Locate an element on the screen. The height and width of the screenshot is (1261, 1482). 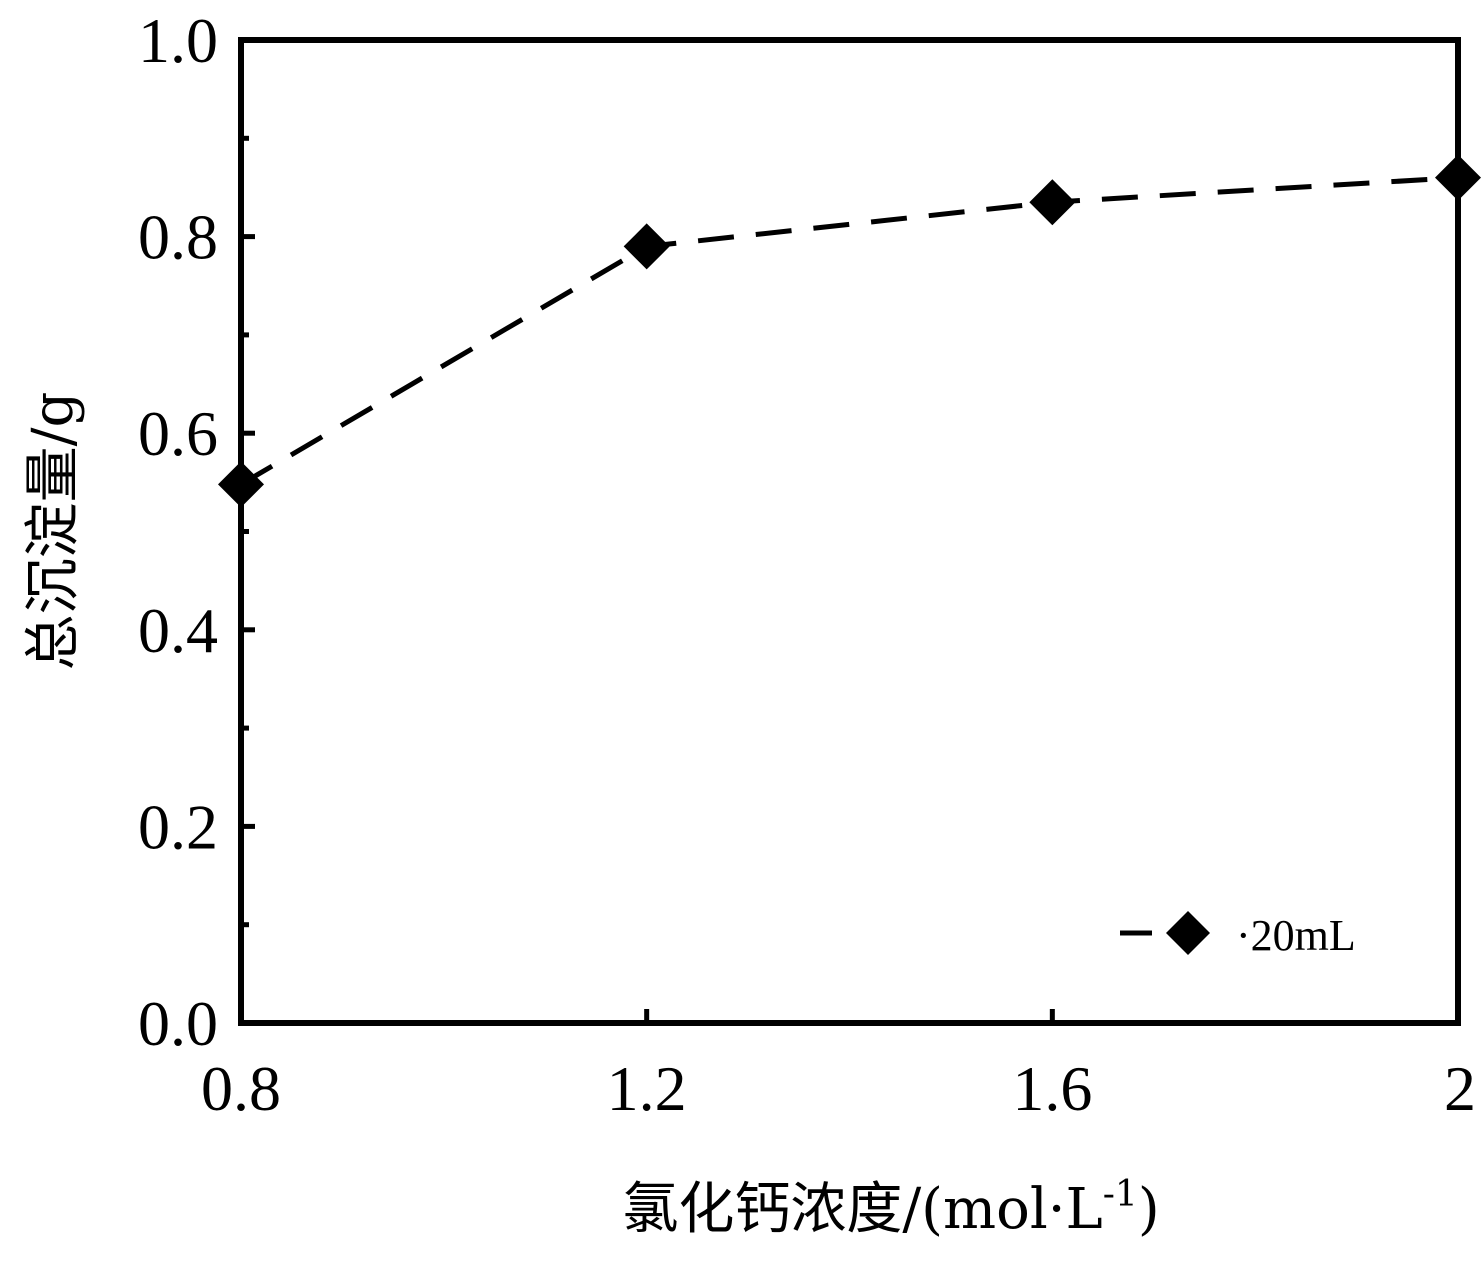
x-axis-title-suffix: ) is located at coordinates (1149, 1209).